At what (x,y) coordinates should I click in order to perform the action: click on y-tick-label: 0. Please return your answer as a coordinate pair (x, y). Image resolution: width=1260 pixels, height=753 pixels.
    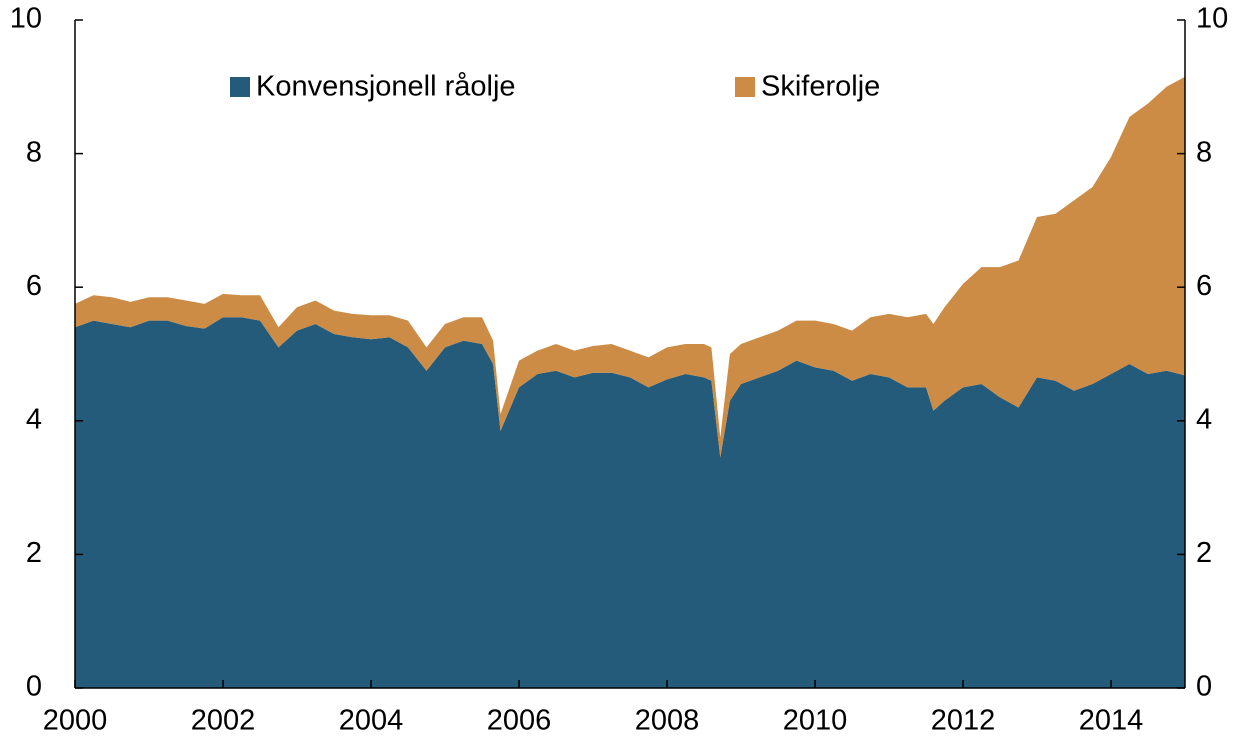
    Looking at the image, I should click on (34, 687).